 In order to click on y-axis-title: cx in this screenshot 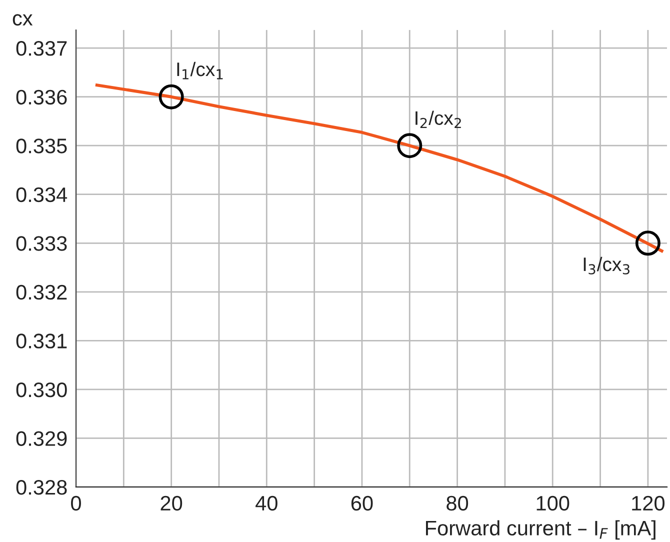, I will do `click(22, 20)`.